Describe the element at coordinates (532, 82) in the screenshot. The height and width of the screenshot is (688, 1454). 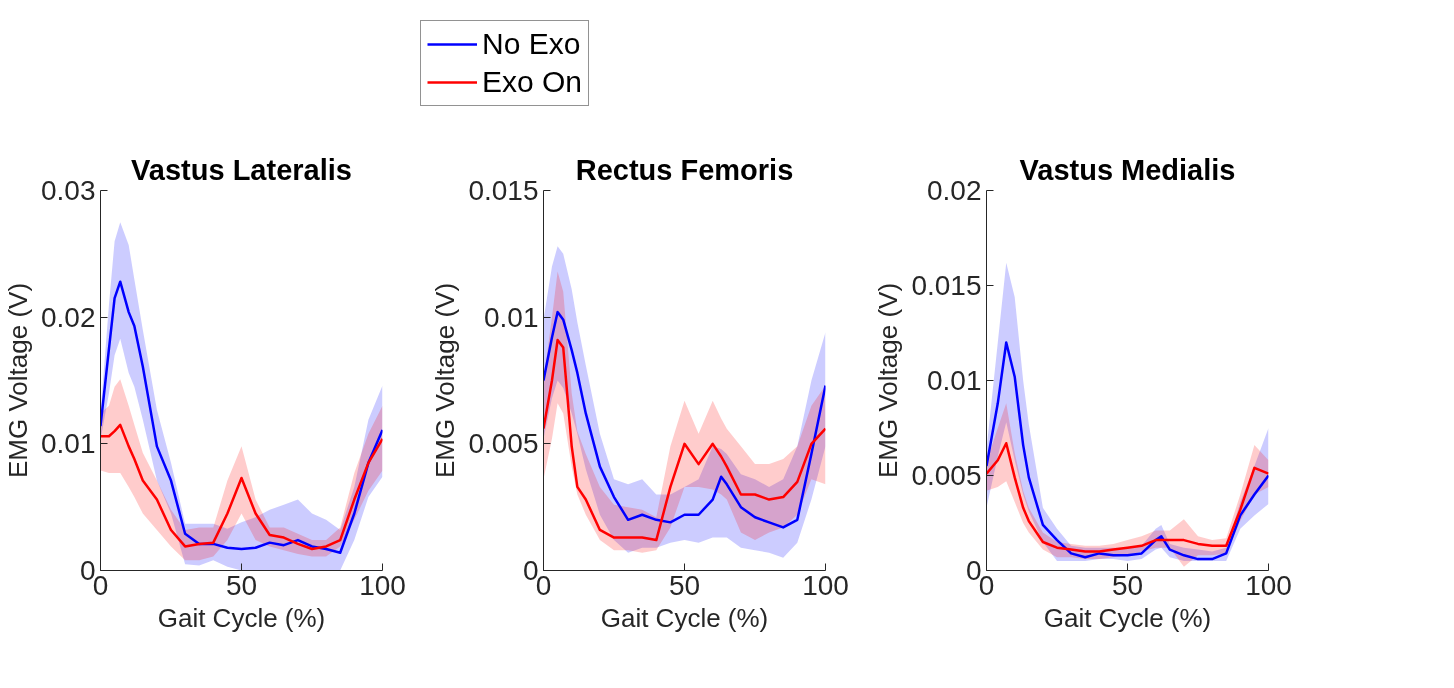
I see `legend-label: Exo On` at that location.